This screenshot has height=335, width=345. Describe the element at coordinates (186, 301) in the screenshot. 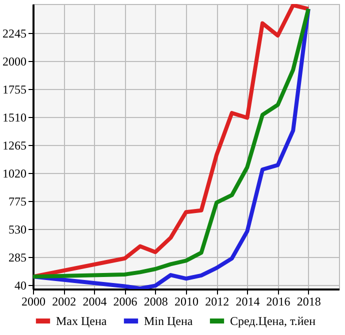

I see `x-tick-label: 2010` at that location.